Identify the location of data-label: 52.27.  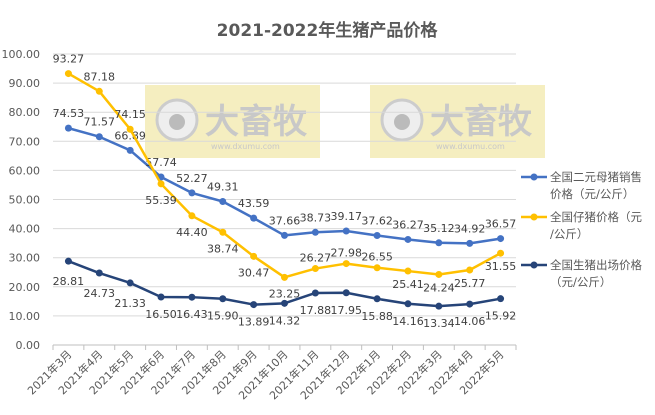
(192, 178).